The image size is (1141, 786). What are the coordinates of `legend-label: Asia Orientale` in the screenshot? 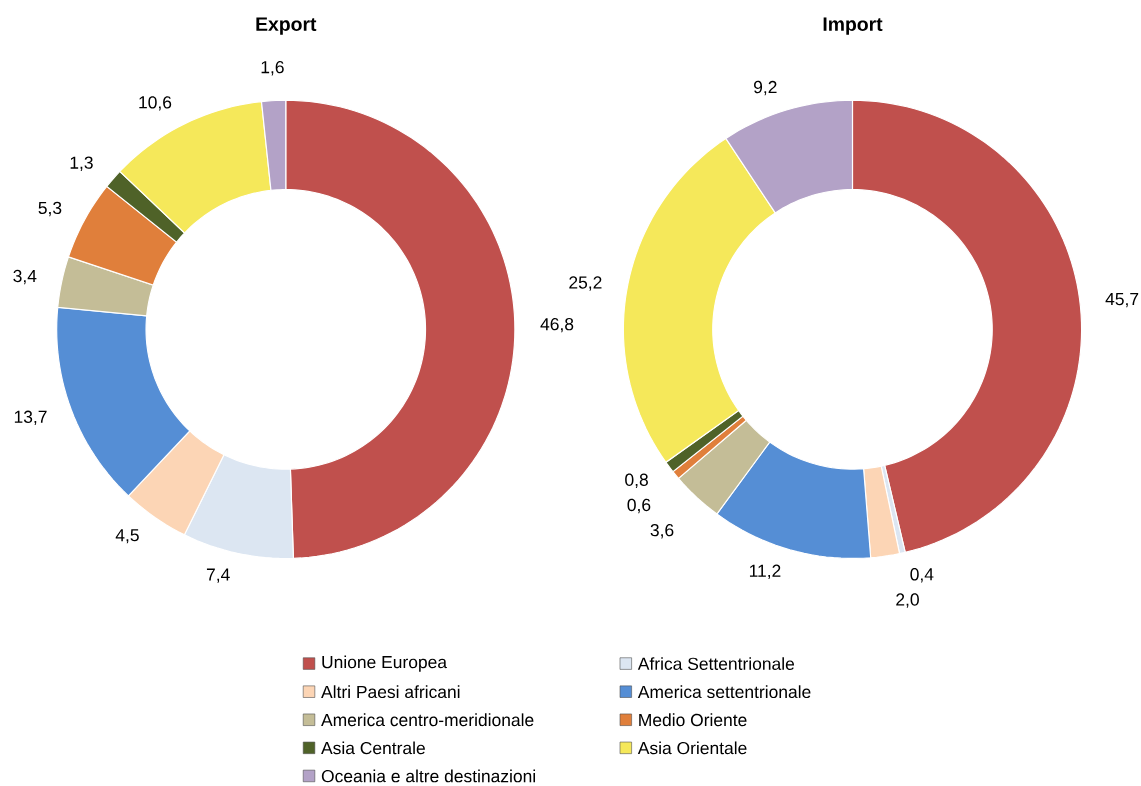 It's located at (692, 748).